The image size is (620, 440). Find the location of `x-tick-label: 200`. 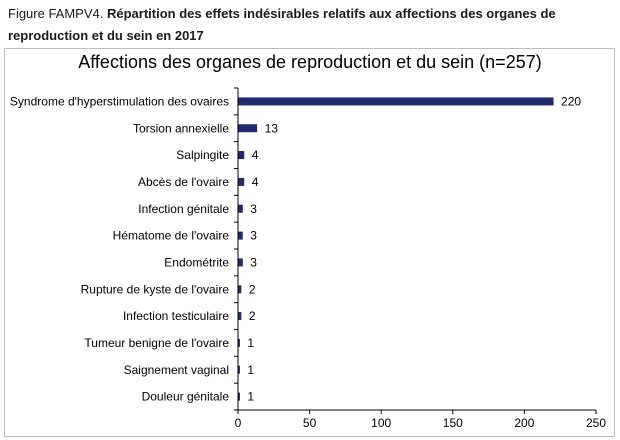

x-tick-label: 200 is located at coordinates (524, 423).